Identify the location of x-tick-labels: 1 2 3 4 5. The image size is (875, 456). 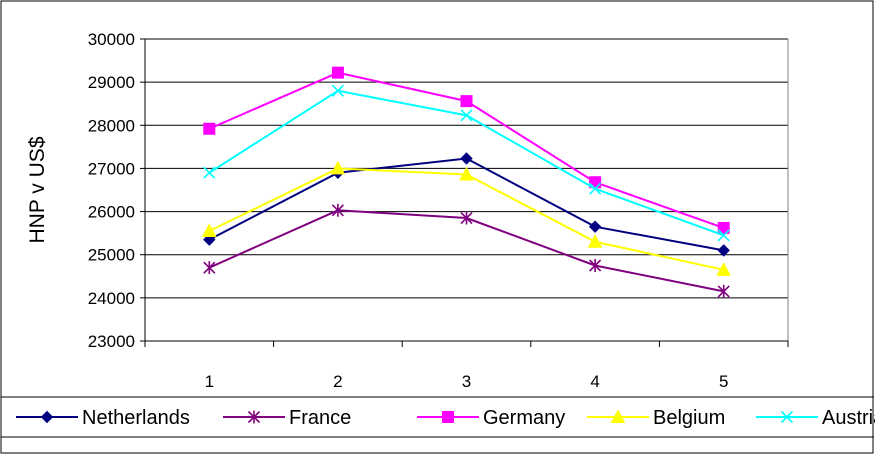
(467, 381).